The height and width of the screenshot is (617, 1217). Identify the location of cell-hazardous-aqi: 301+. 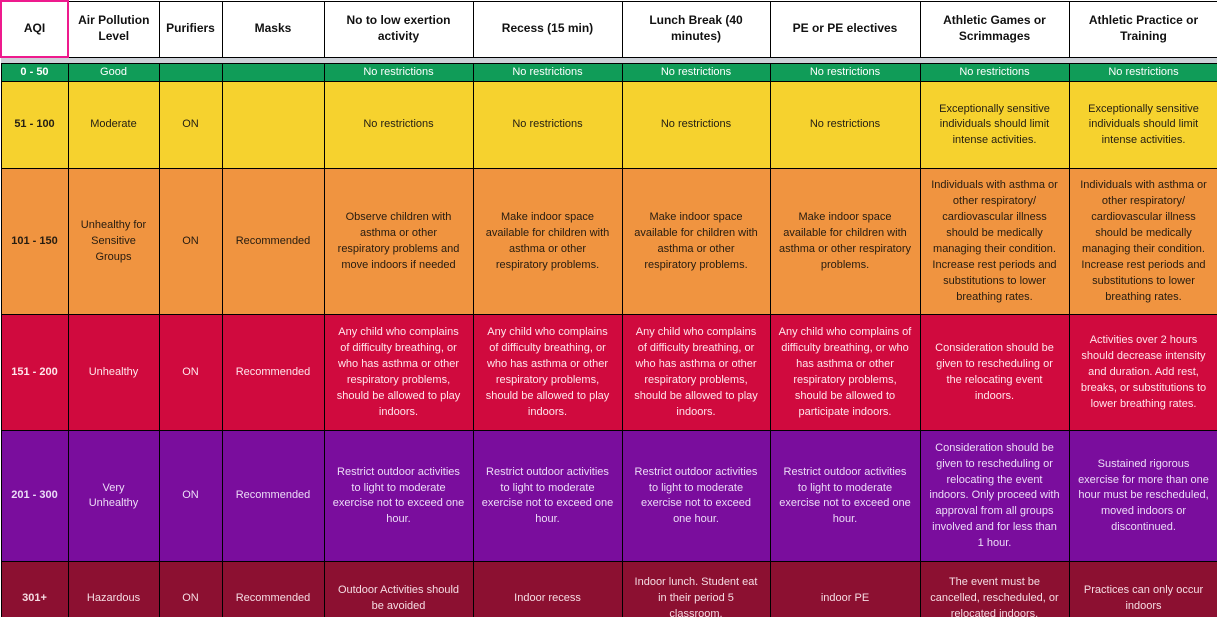
(34, 589).